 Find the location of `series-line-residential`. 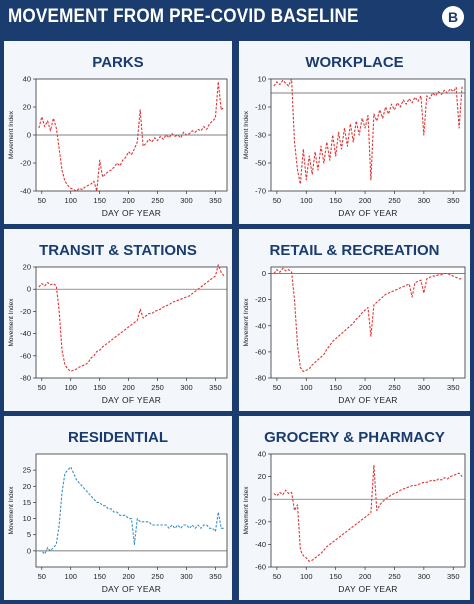

series-line-residential is located at coordinates (131, 510).